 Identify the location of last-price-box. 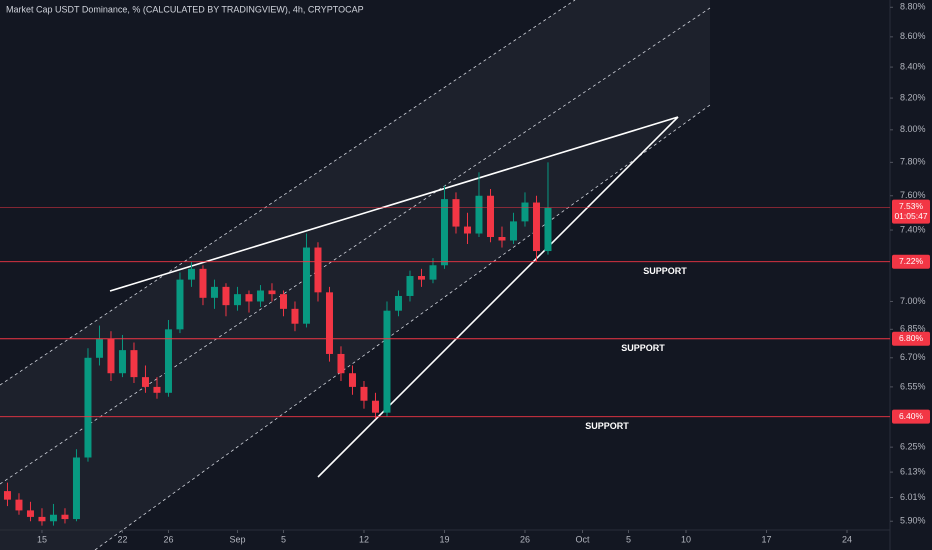
(911, 211).